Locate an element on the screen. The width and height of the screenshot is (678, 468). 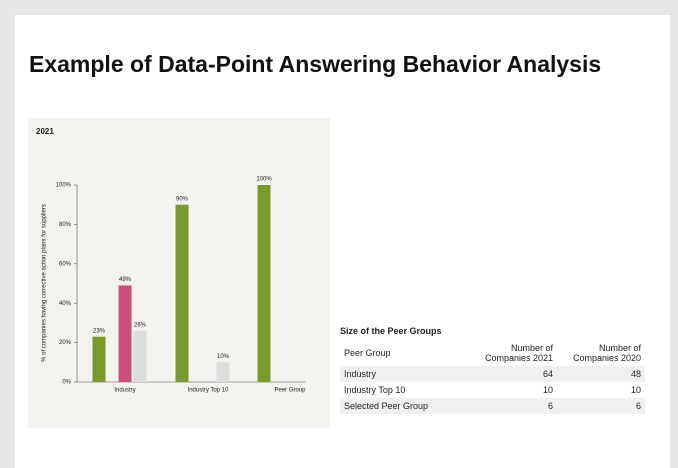
data-label: 90% is located at coordinates (182, 199).